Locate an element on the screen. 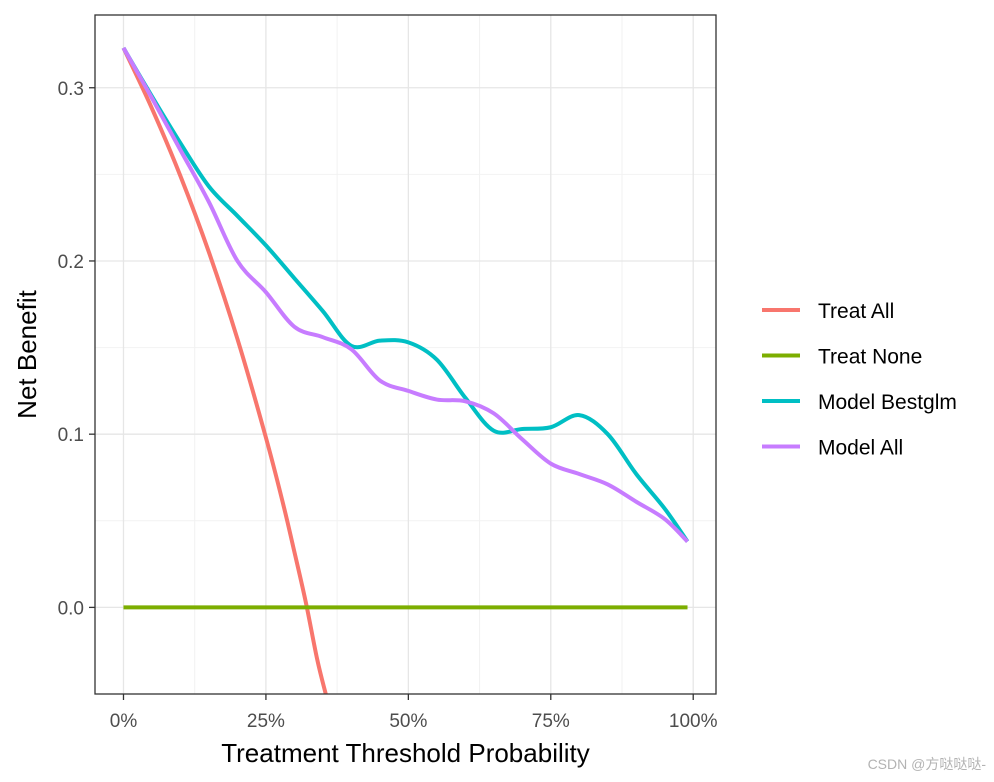  legend-label-treat-none: Treat None is located at coordinates (870, 357).